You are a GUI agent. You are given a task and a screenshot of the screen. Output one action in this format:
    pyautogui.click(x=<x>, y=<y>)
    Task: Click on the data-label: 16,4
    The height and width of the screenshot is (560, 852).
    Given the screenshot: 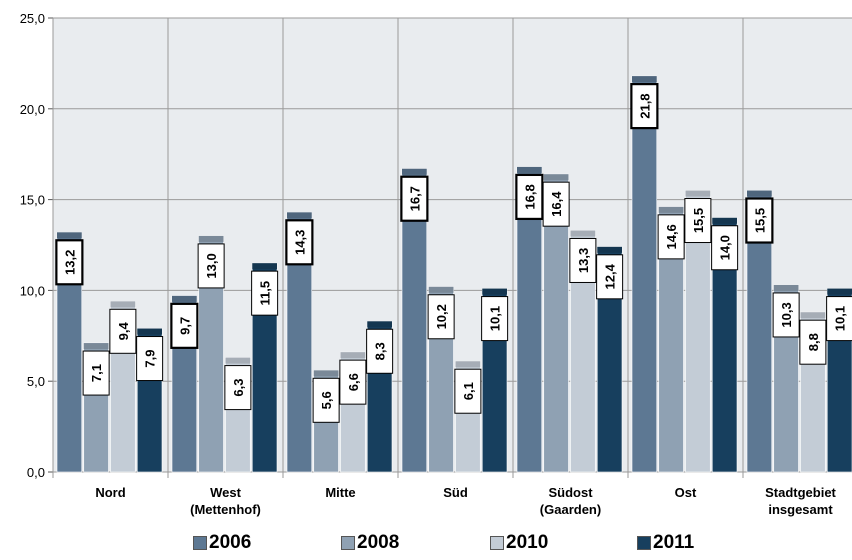 What is the action you would take?
    pyautogui.click(x=556, y=204)
    